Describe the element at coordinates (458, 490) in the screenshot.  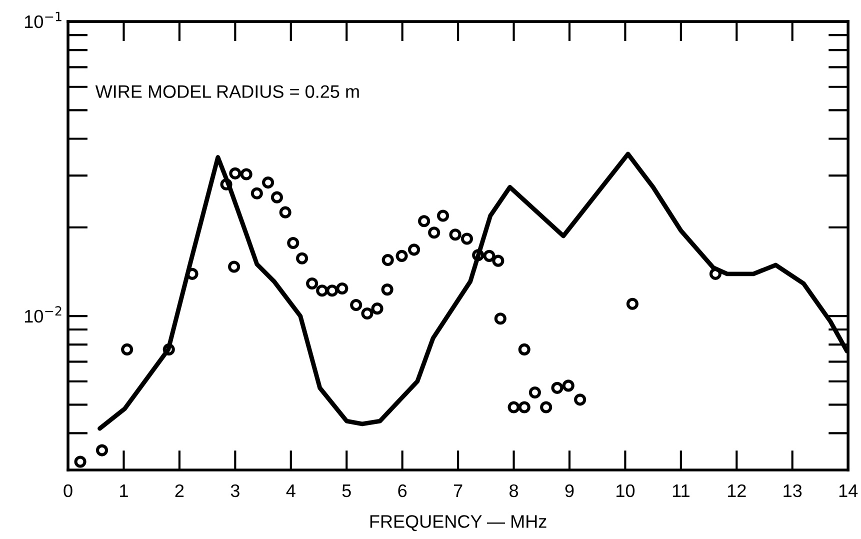
I see `x-tick-label: 7` at that location.